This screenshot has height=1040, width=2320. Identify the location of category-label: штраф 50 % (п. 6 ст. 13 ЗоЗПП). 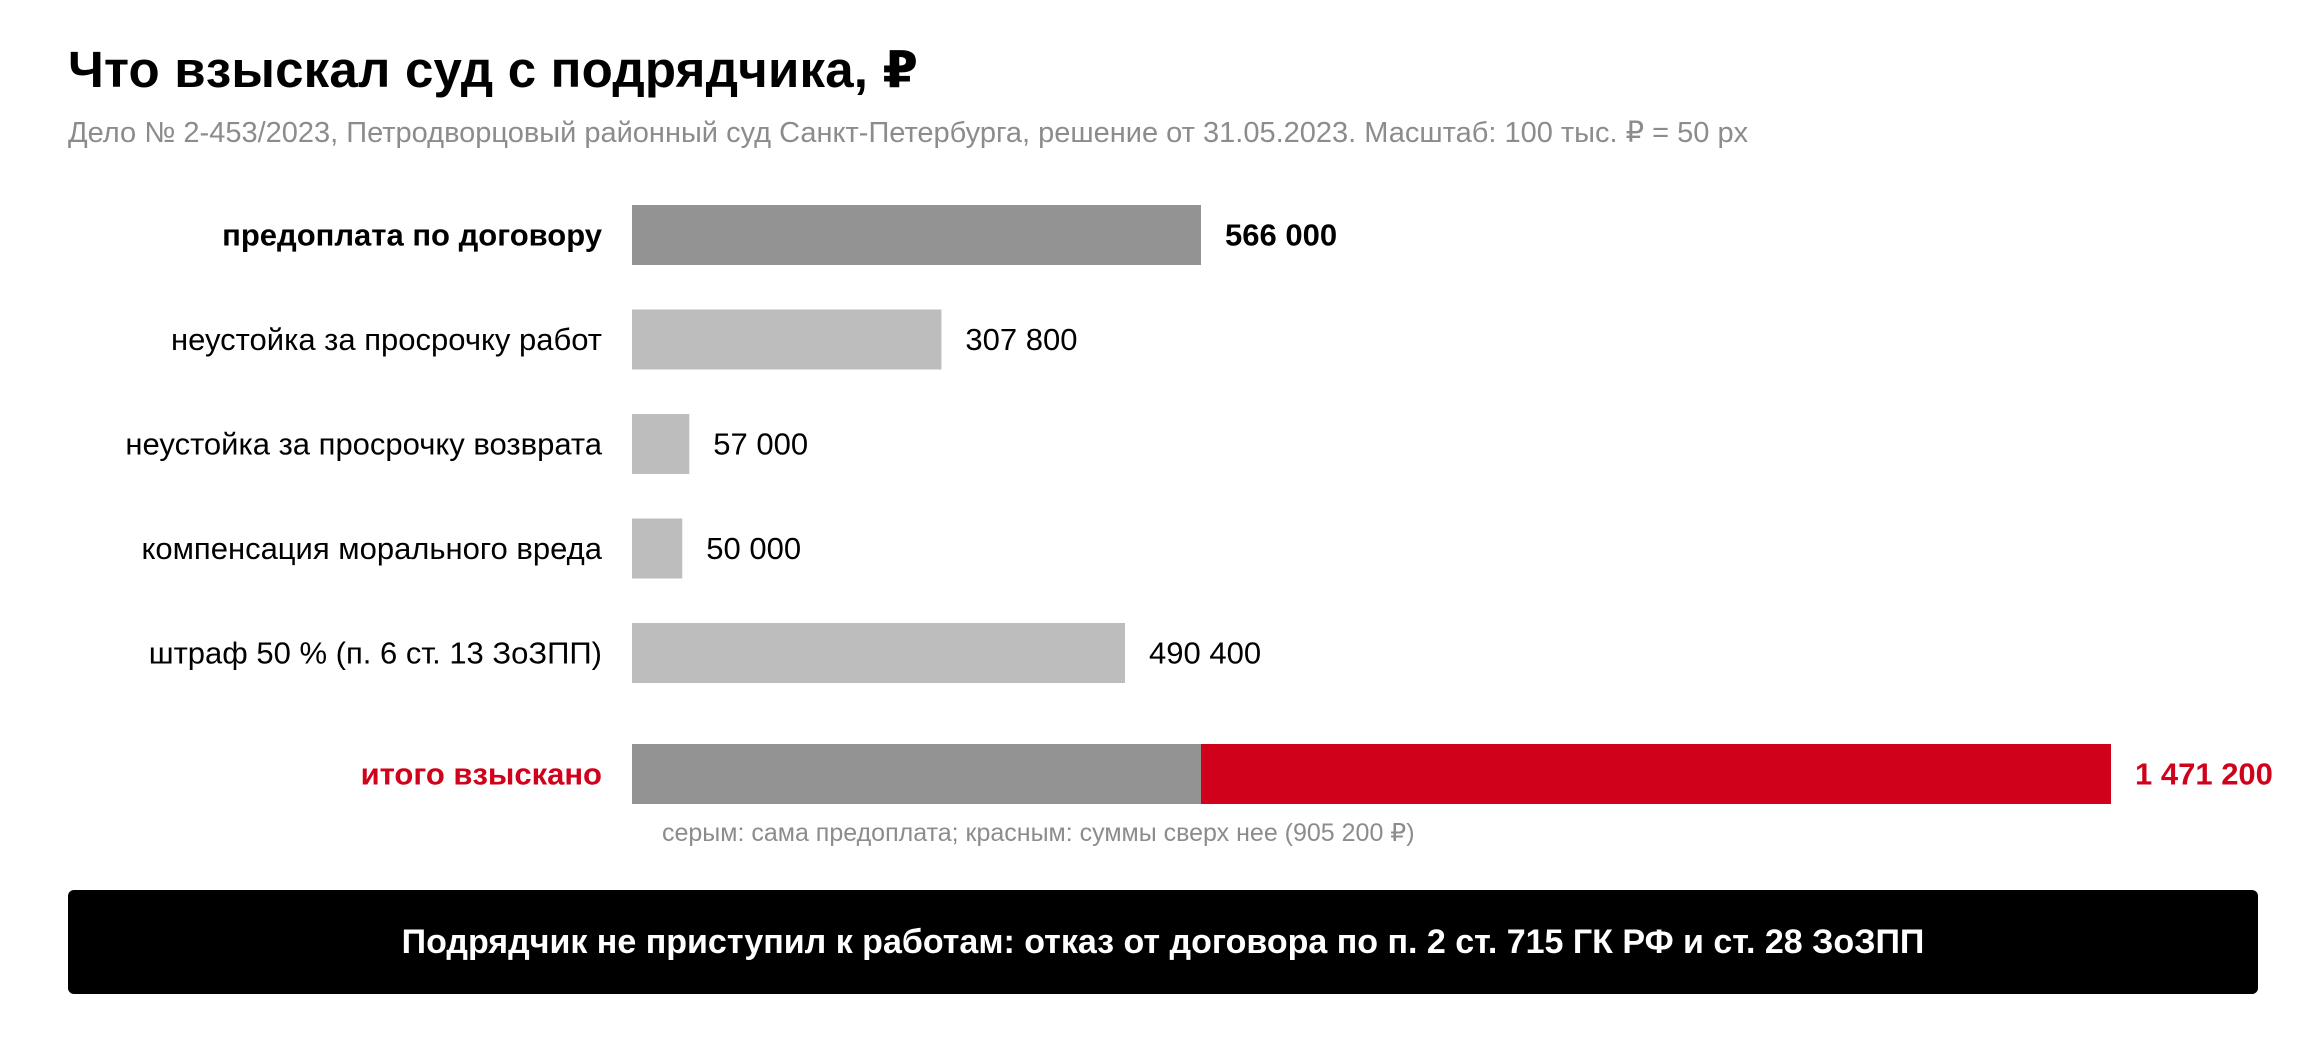
(375, 653).